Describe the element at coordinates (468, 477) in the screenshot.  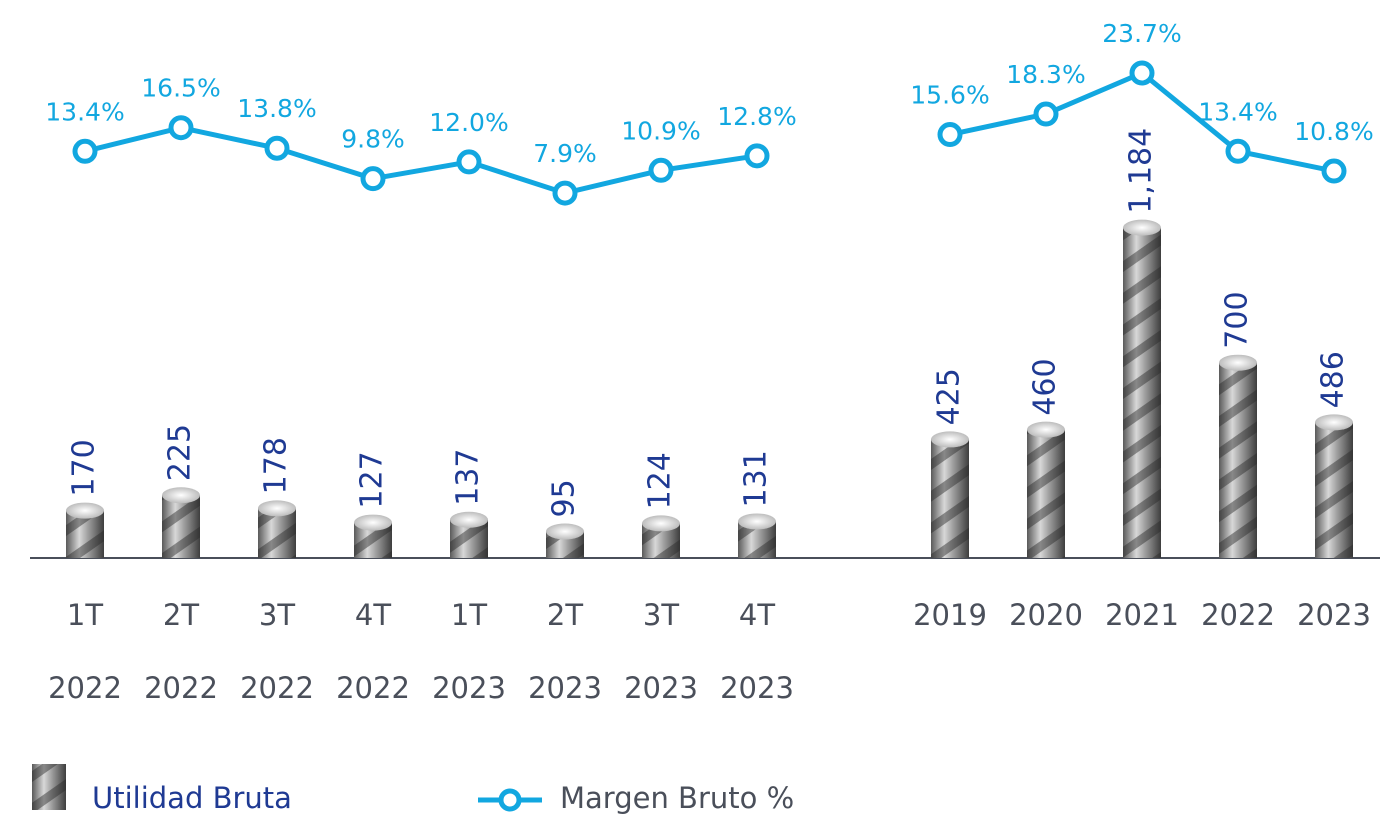
I see `bar-value-label: 137` at that location.